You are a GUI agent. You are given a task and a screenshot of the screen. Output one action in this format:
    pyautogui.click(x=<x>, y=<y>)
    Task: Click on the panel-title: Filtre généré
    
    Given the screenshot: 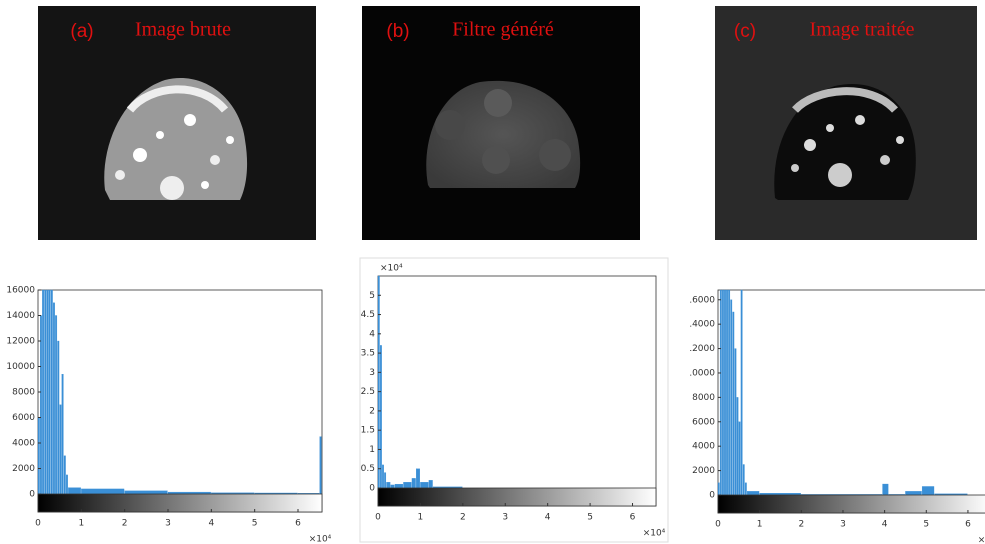 What is the action you would take?
    pyautogui.click(x=503, y=30)
    